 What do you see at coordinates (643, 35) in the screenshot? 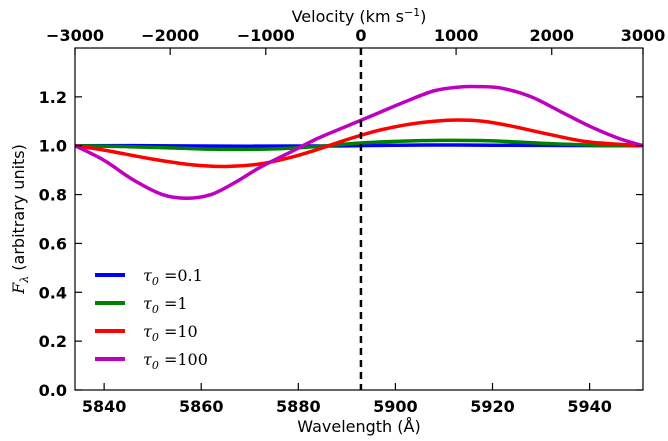
I see `top-tick-label: 3000` at bounding box center [643, 35].